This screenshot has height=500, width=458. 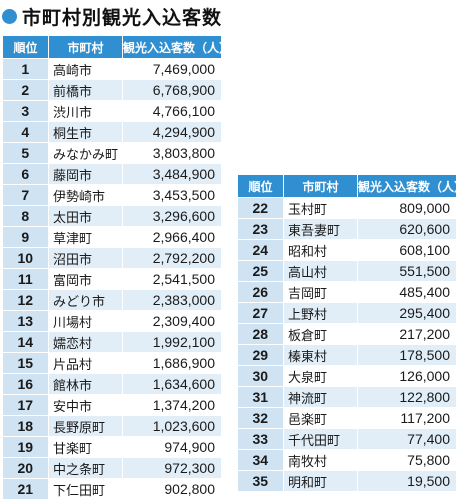 I want to click on visitors-cell: 75,800, so click(x=407, y=460).